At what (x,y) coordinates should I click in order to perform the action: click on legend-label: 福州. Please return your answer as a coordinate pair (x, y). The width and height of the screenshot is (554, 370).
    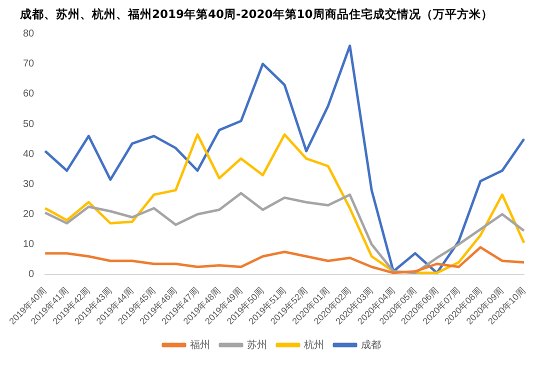
    Looking at the image, I should click on (200, 344).